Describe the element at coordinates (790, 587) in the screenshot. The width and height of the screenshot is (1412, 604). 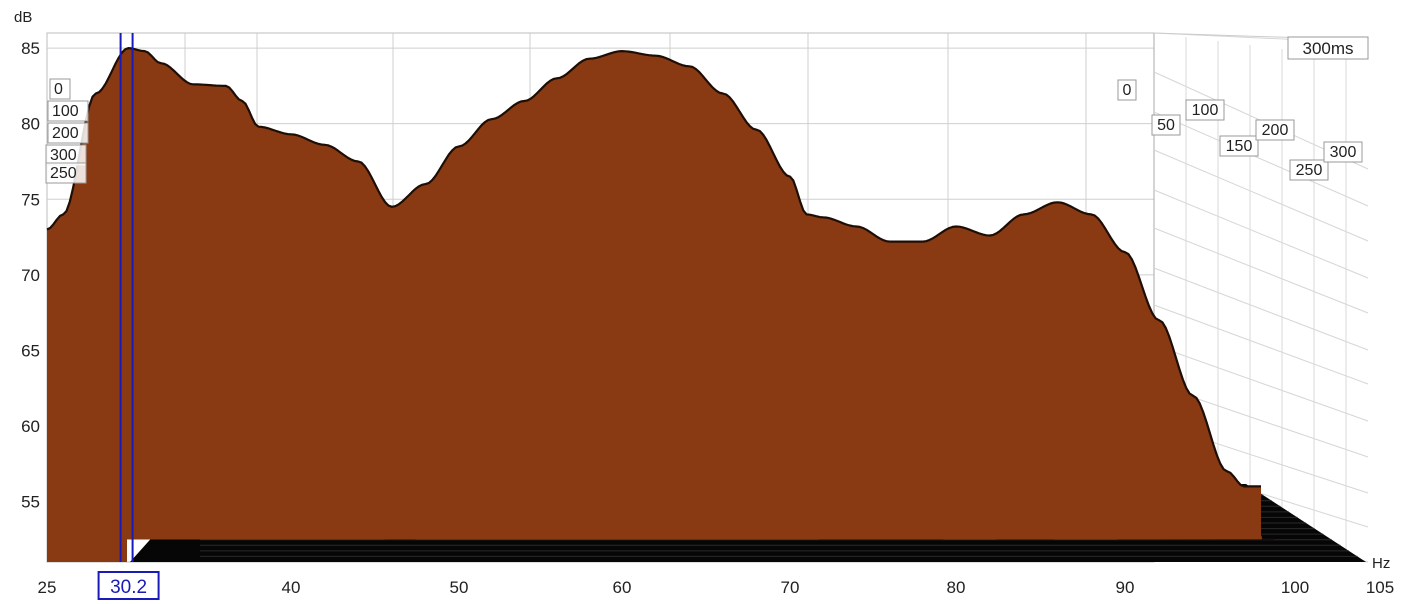
I see `x-tick-label: 70` at that location.